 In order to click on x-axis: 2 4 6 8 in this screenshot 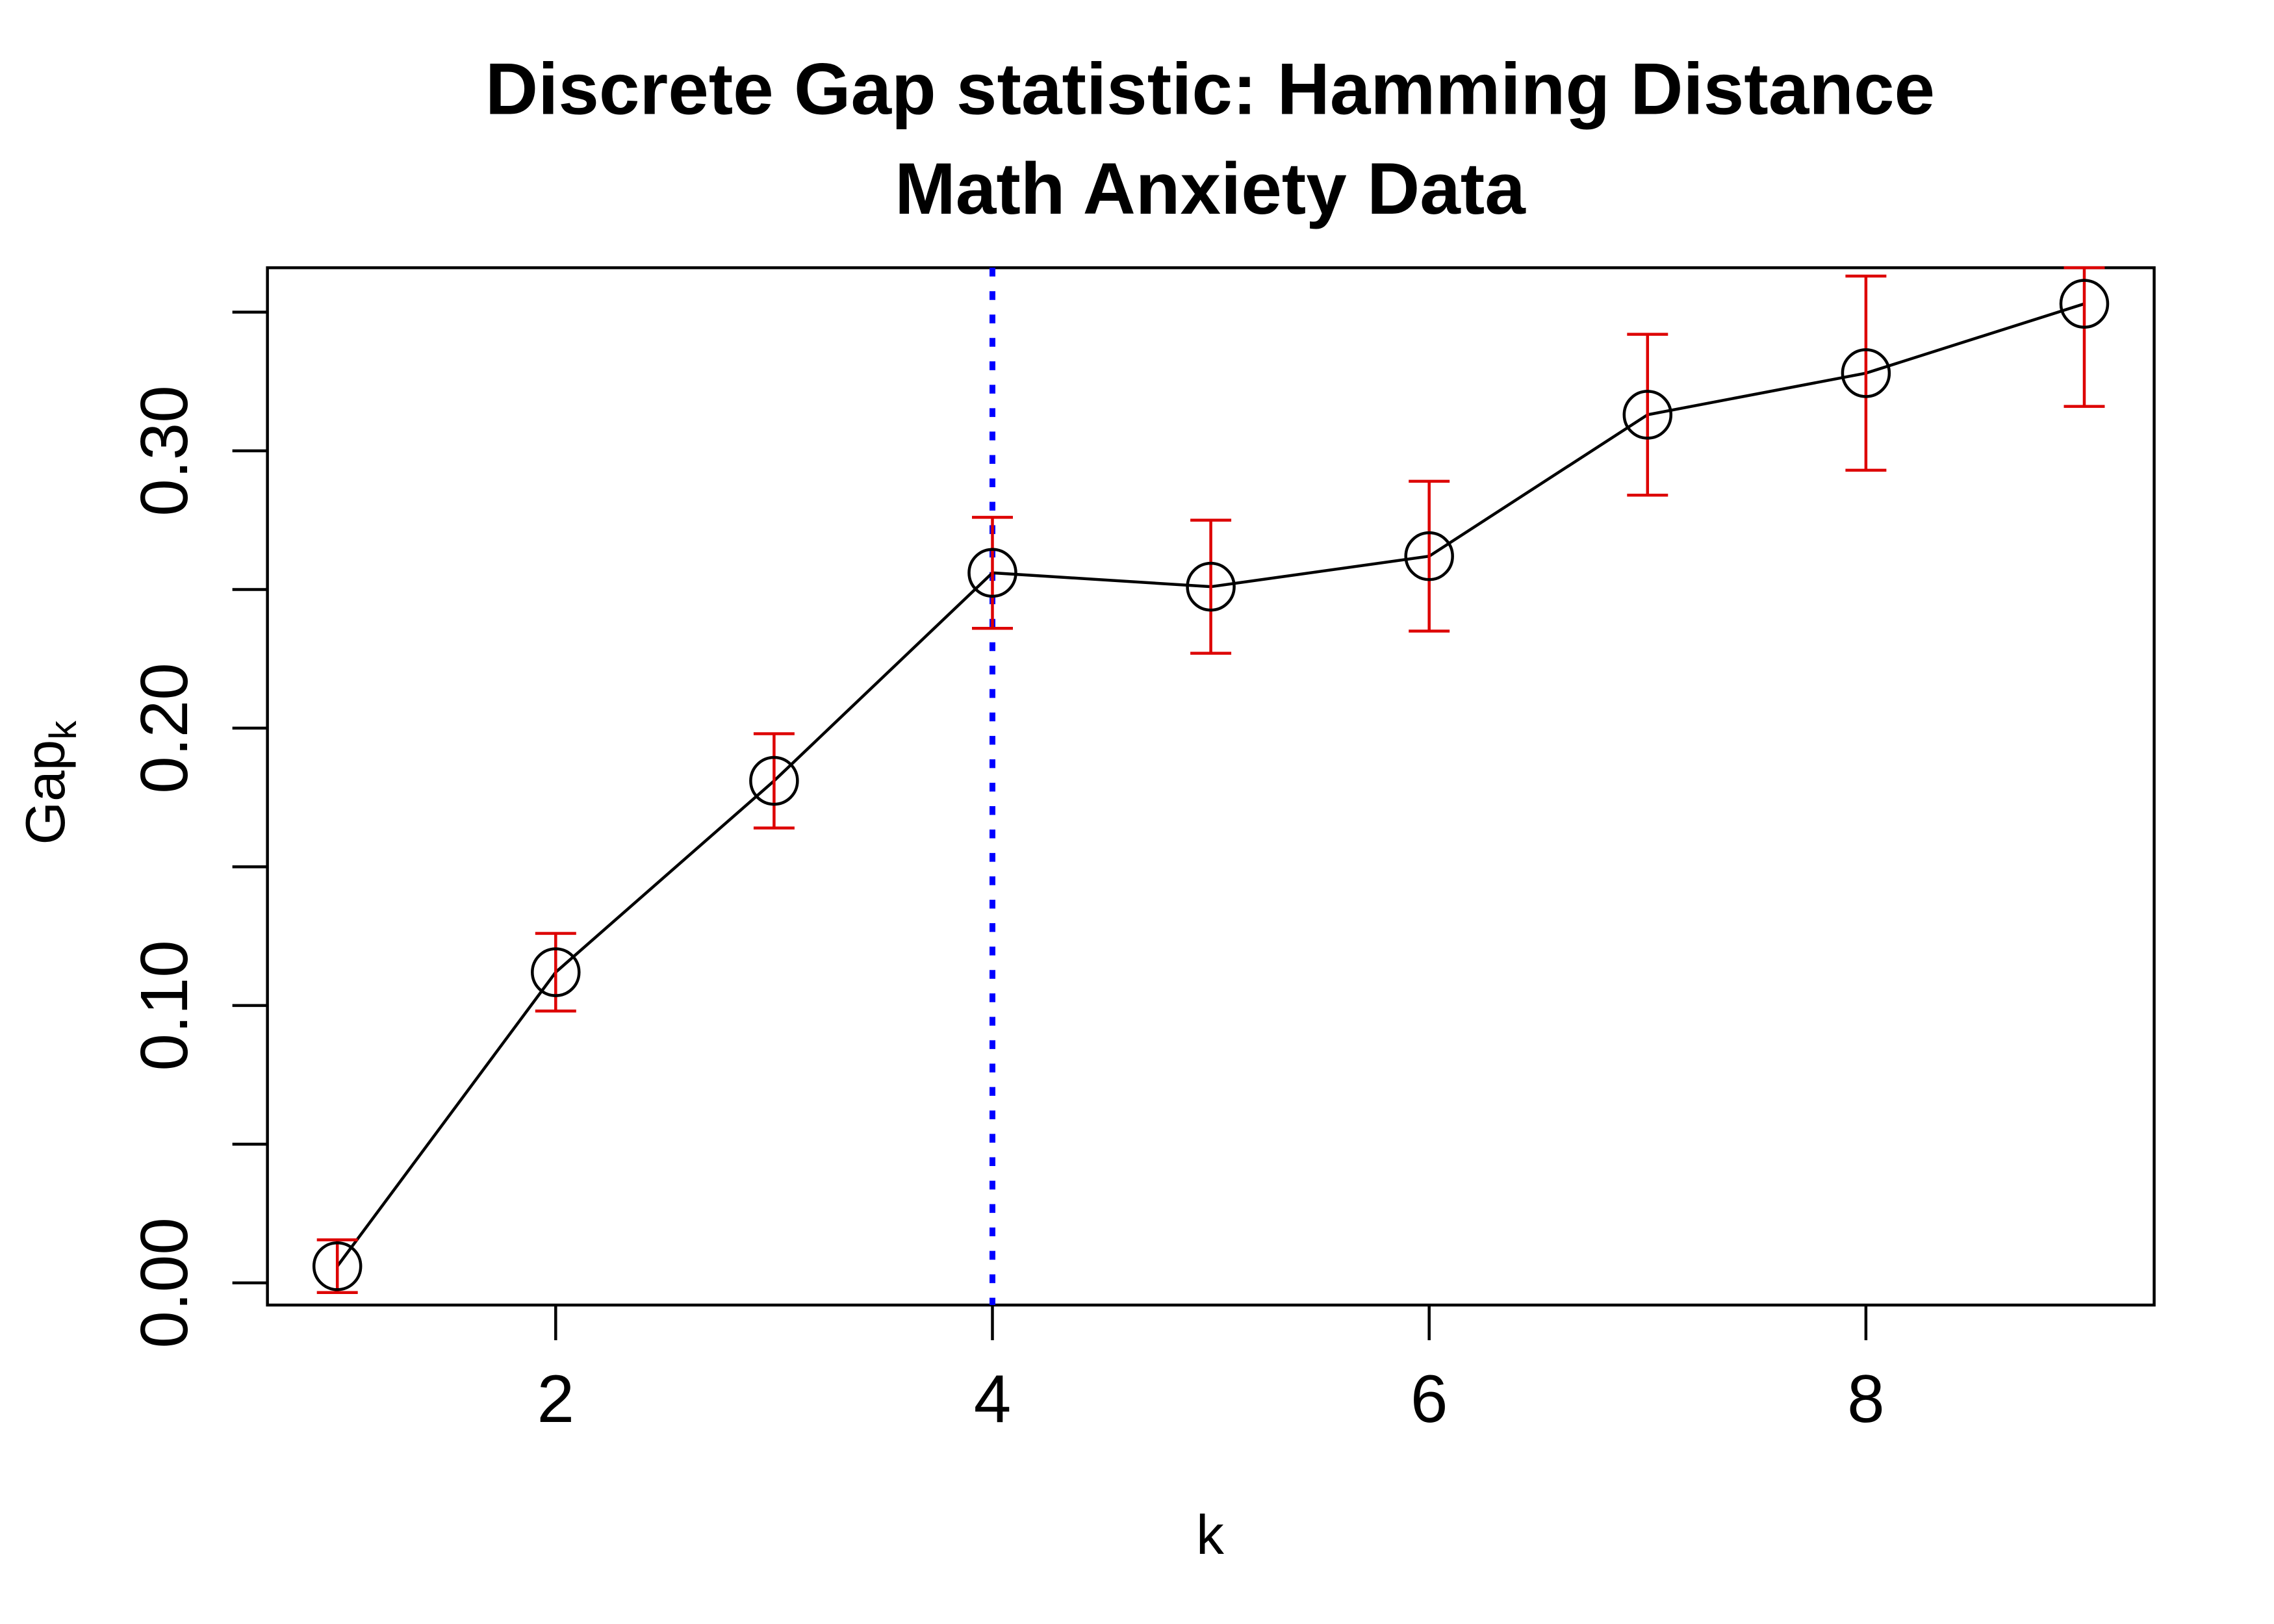, I will do `click(1211, 1370)`.